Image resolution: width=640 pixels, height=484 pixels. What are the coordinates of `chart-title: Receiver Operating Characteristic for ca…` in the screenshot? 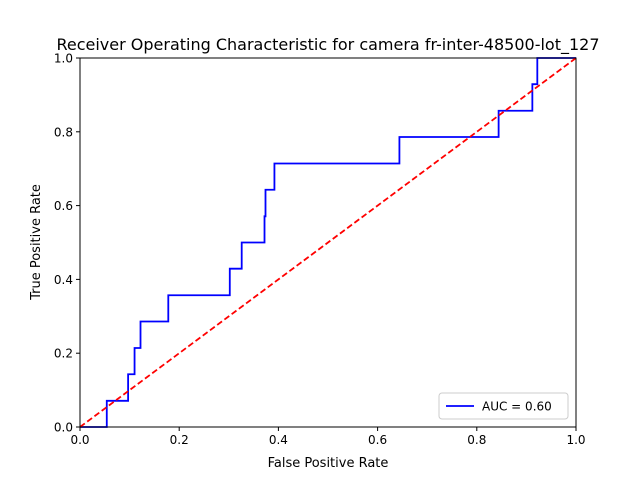 It's located at (327, 45).